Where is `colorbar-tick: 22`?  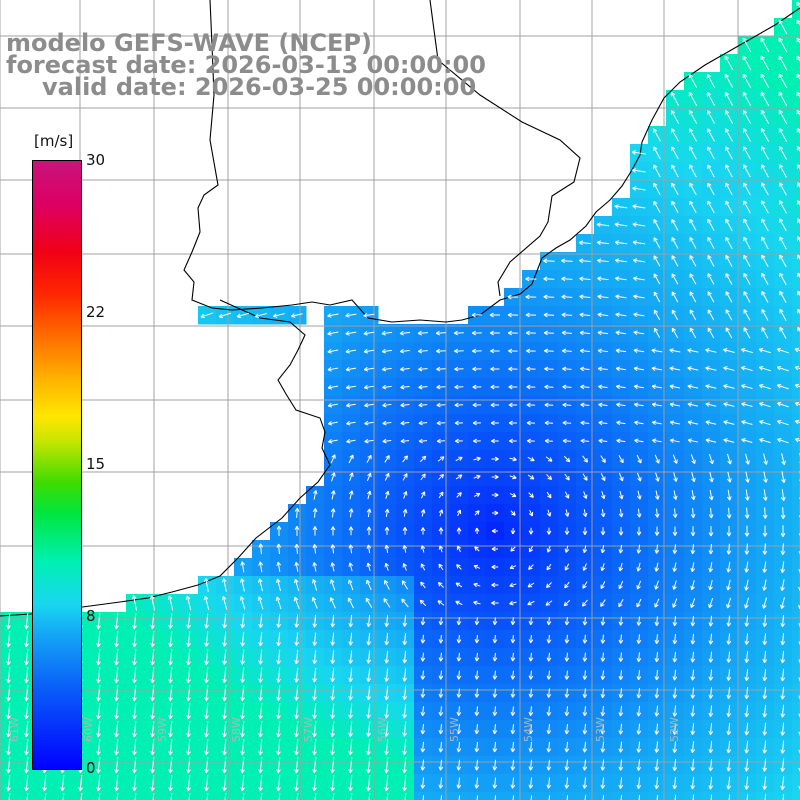 colorbar-tick: 22 is located at coordinates (96, 312).